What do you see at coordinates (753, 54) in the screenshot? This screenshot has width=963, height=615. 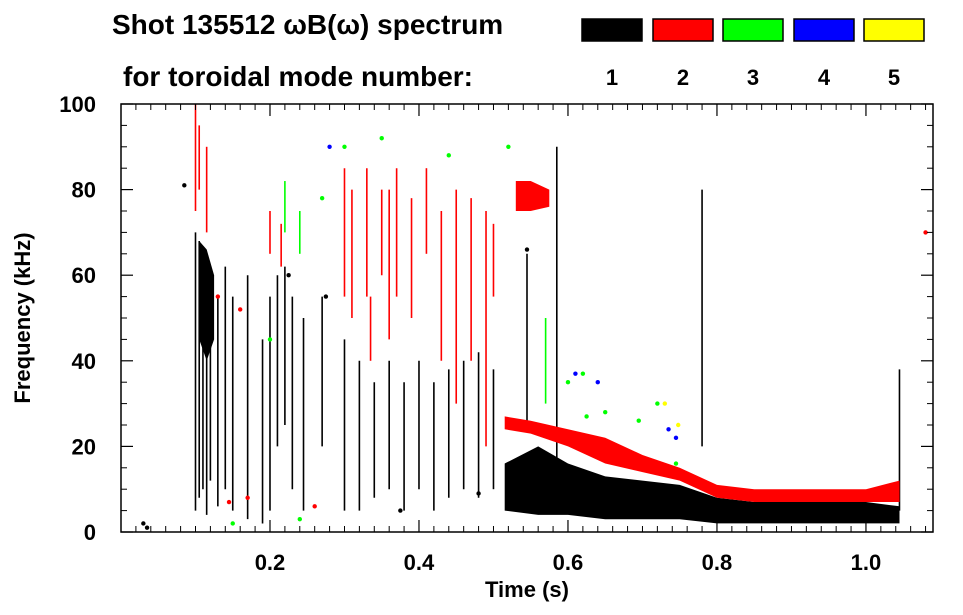 I see `legend: 1 2 3 4 5` at bounding box center [753, 54].